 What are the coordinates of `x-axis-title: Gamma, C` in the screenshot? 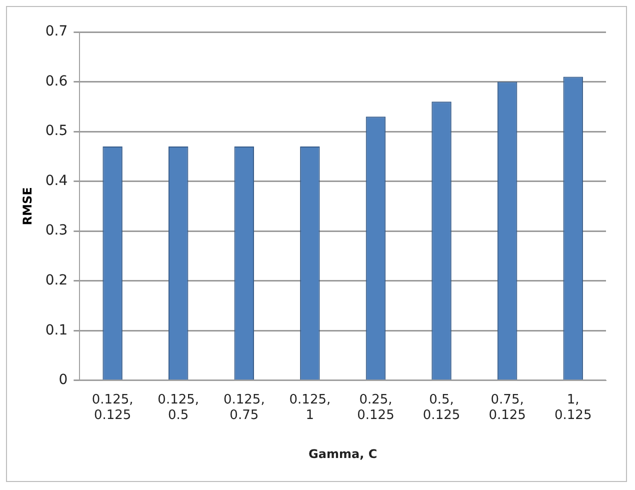 It's located at (343, 453).